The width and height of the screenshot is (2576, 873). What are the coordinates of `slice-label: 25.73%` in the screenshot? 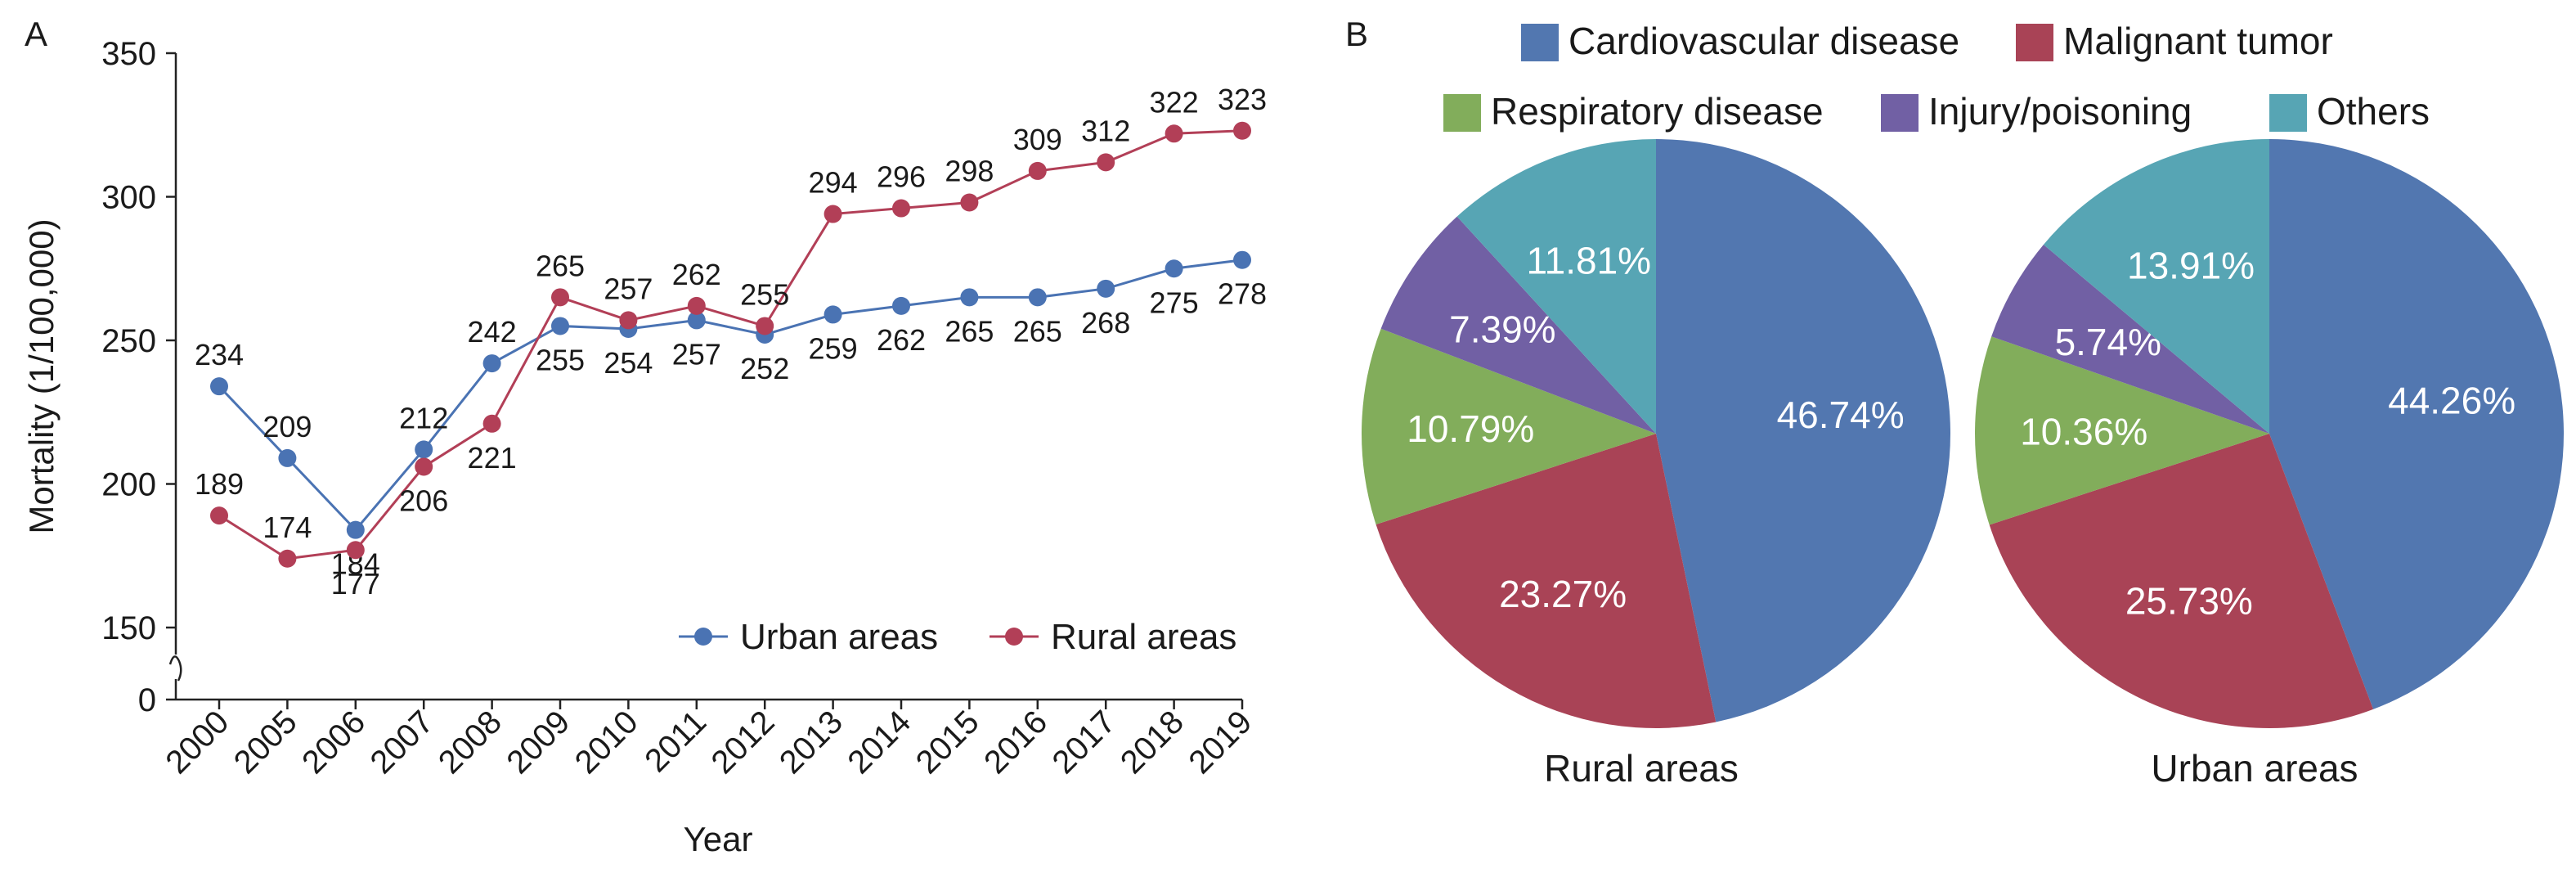 It's located at (2189, 600).